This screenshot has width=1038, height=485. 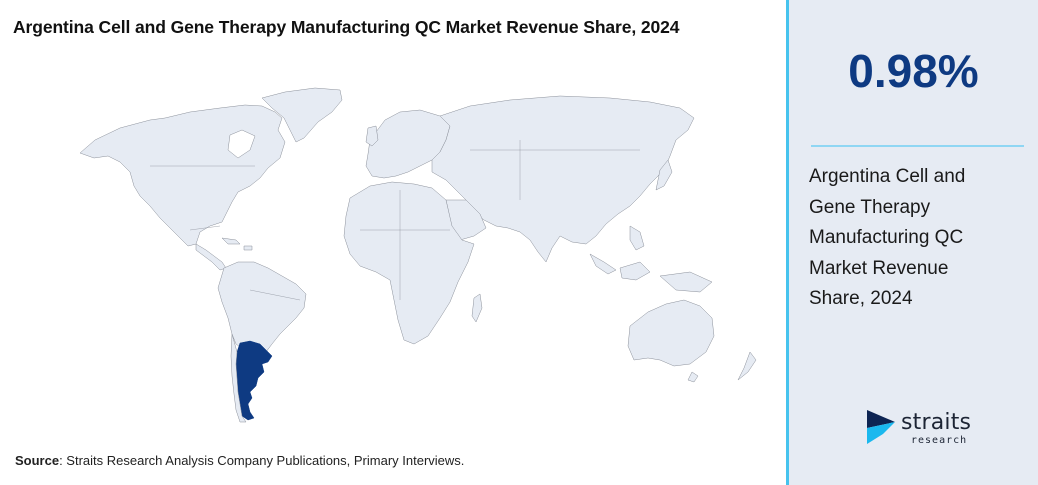 What do you see at coordinates (936, 422) in the screenshot?
I see `logo-wordmark: straits` at bounding box center [936, 422].